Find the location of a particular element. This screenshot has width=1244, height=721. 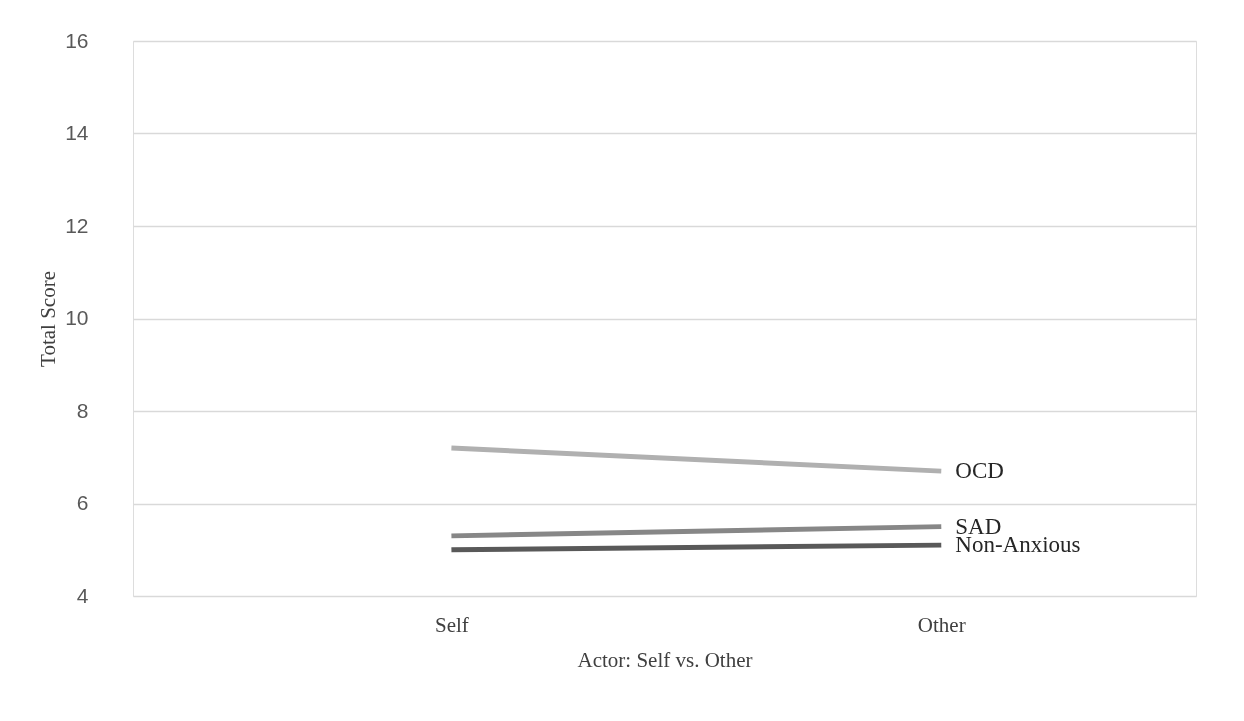

y-tick-label: 8 is located at coordinates (82, 410).